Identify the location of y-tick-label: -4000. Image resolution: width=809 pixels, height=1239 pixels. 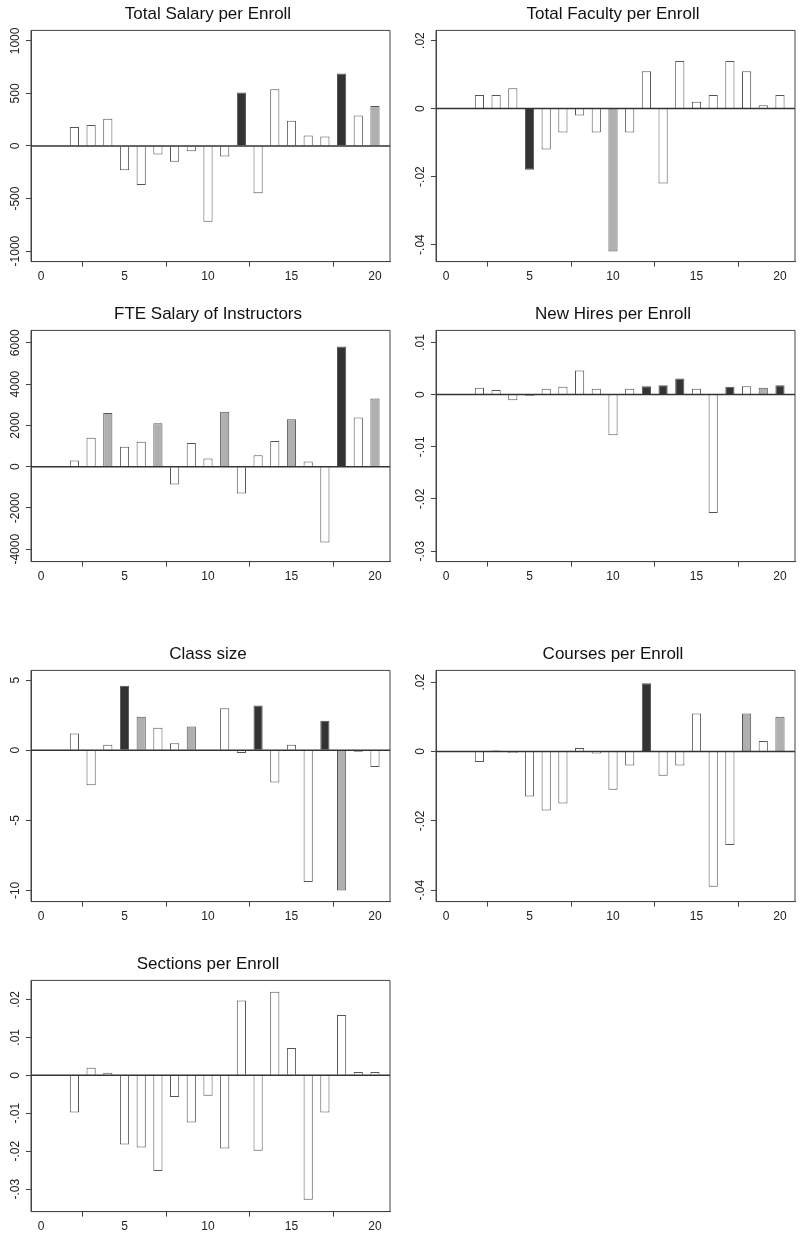
(15, 549).